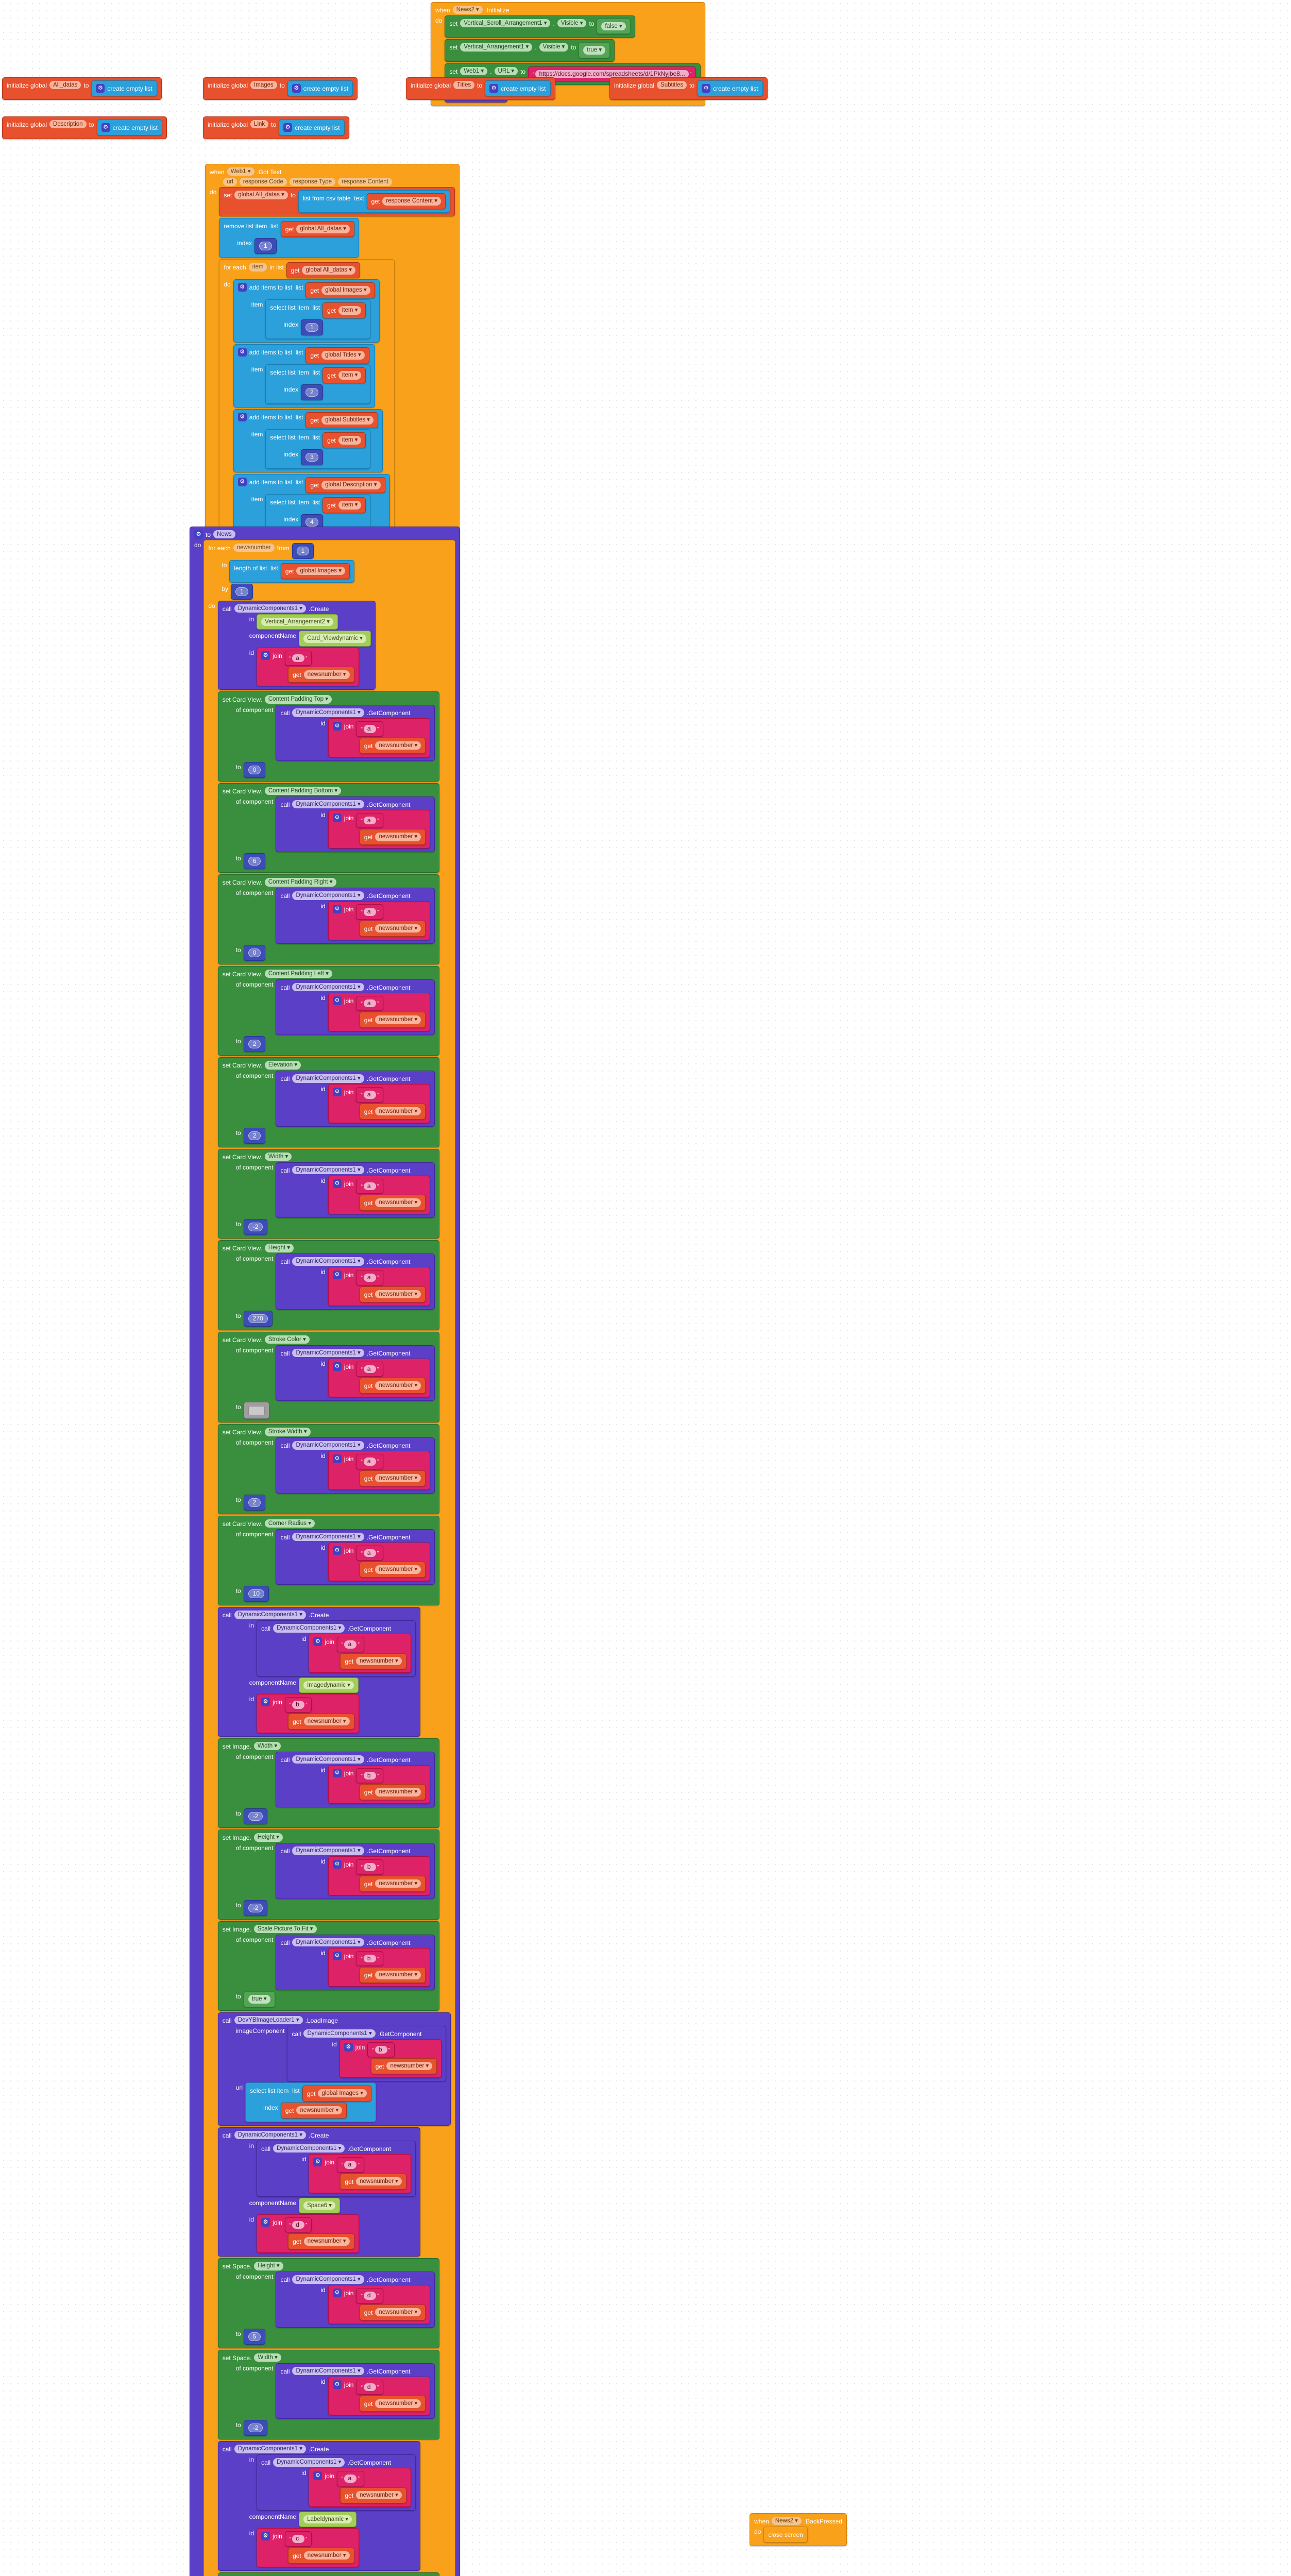 The width and height of the screenshot is (1291, 2576). Describe the element at coordinates (299, 2225) in the screenshot. I see `string-literal: “d”` at that location.